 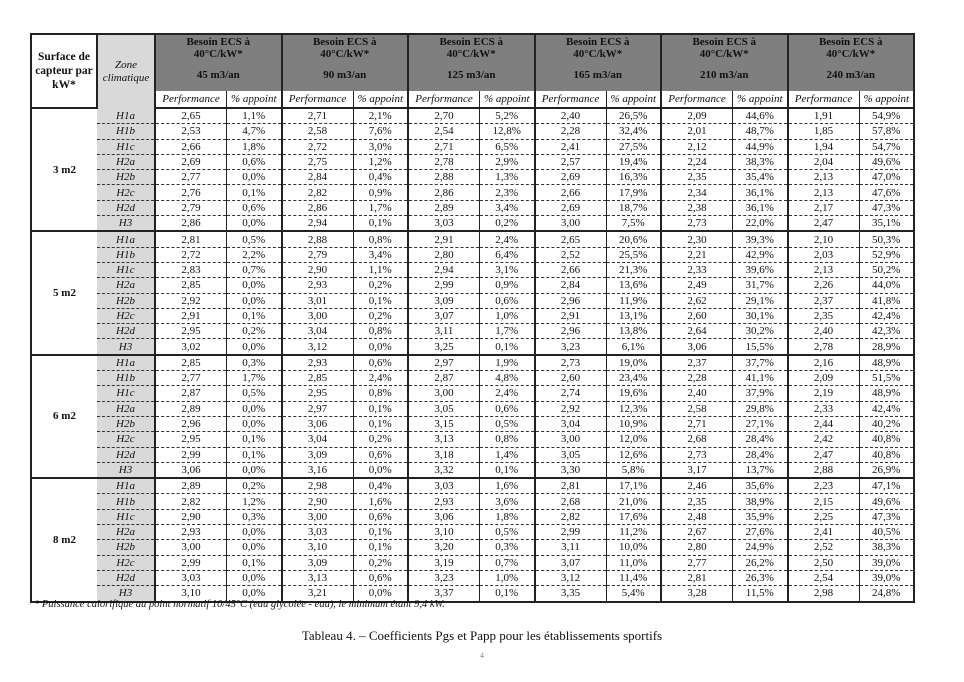 What do you see at coordinates (822, 486) in the screenshot?
I see `performance-cell: 2,23` at bounding box center [822, 486].